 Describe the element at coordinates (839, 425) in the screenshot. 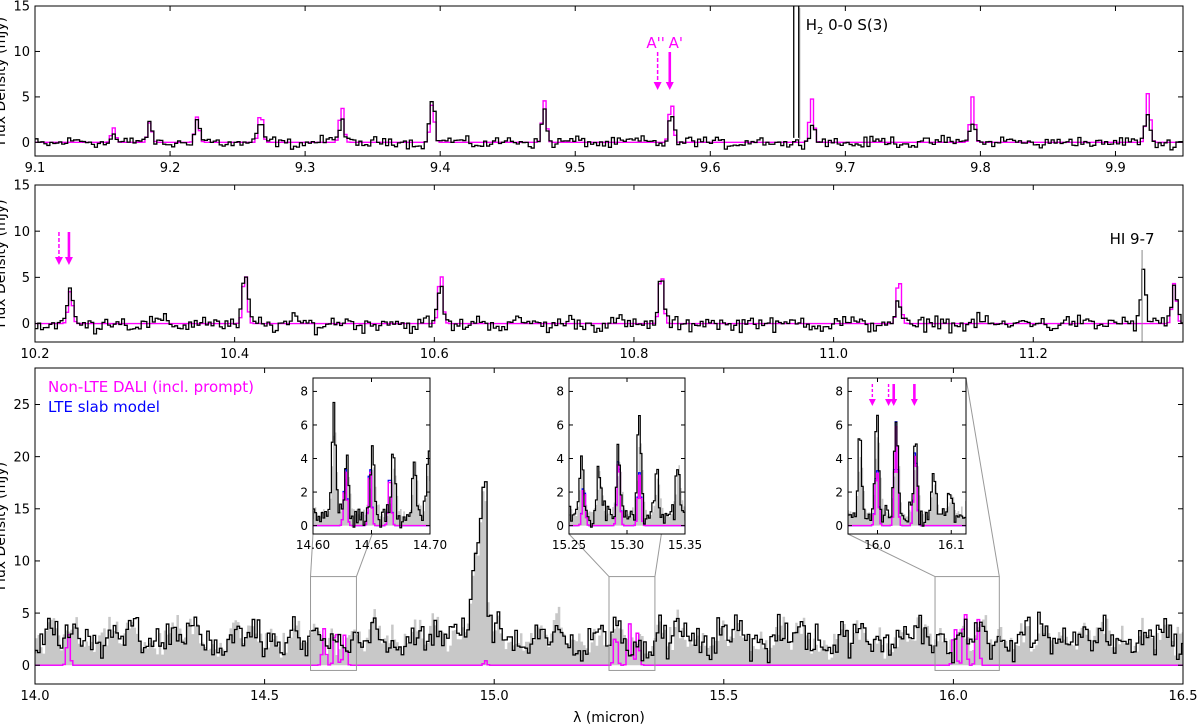

I see `inset-3-ytick-label: 6` at that location.